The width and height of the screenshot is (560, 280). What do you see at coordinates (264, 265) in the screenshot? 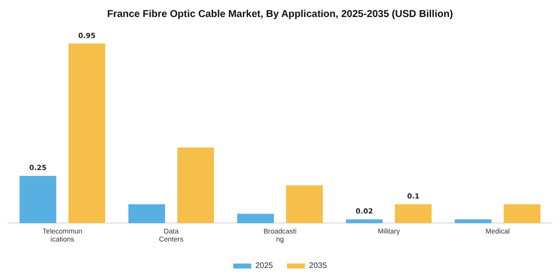
I see `legend-label: 2025` at bounding box center [264, 265].